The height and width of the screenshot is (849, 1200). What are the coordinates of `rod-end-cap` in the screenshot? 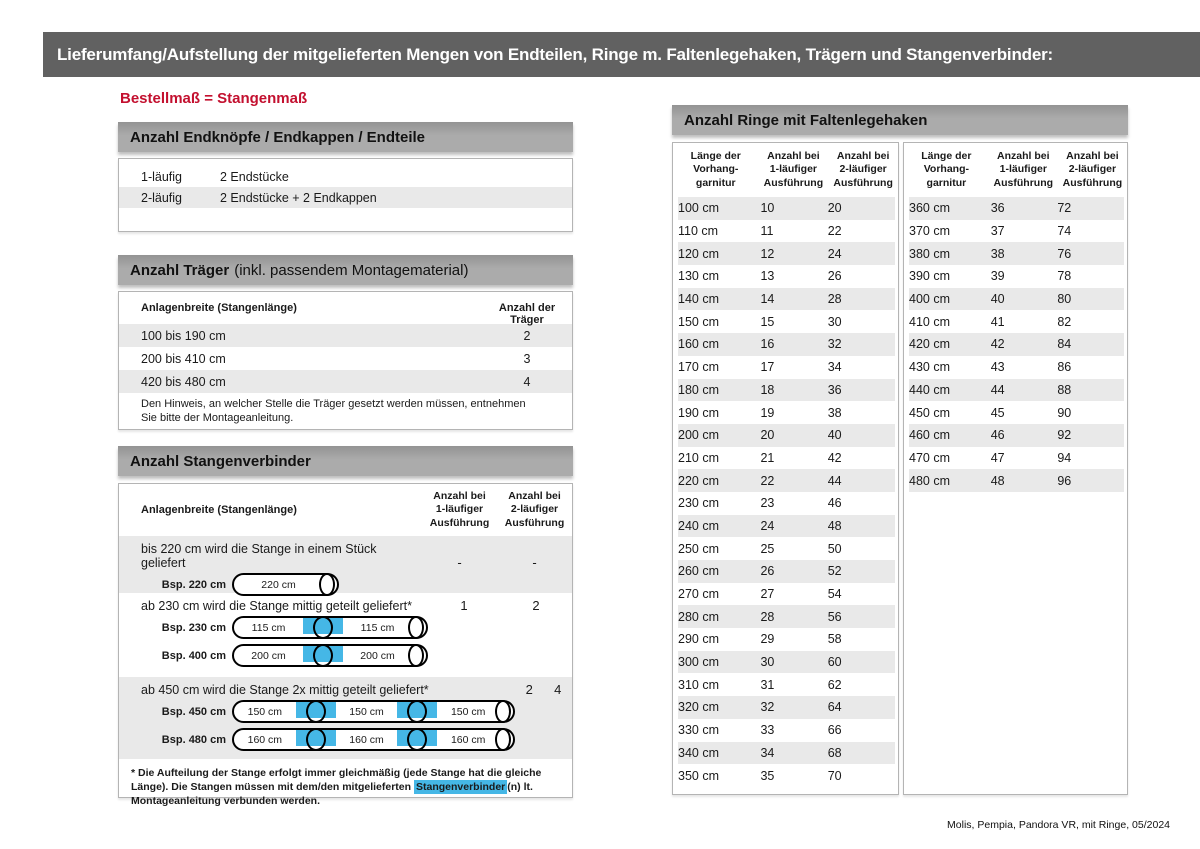 It's located at (503, 739).